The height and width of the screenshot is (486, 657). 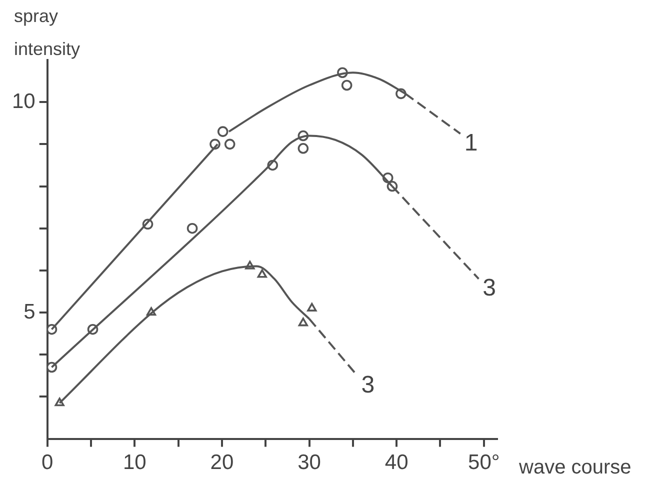 I want to click on x-tick-label: 50°, so click(x=484, y=462).